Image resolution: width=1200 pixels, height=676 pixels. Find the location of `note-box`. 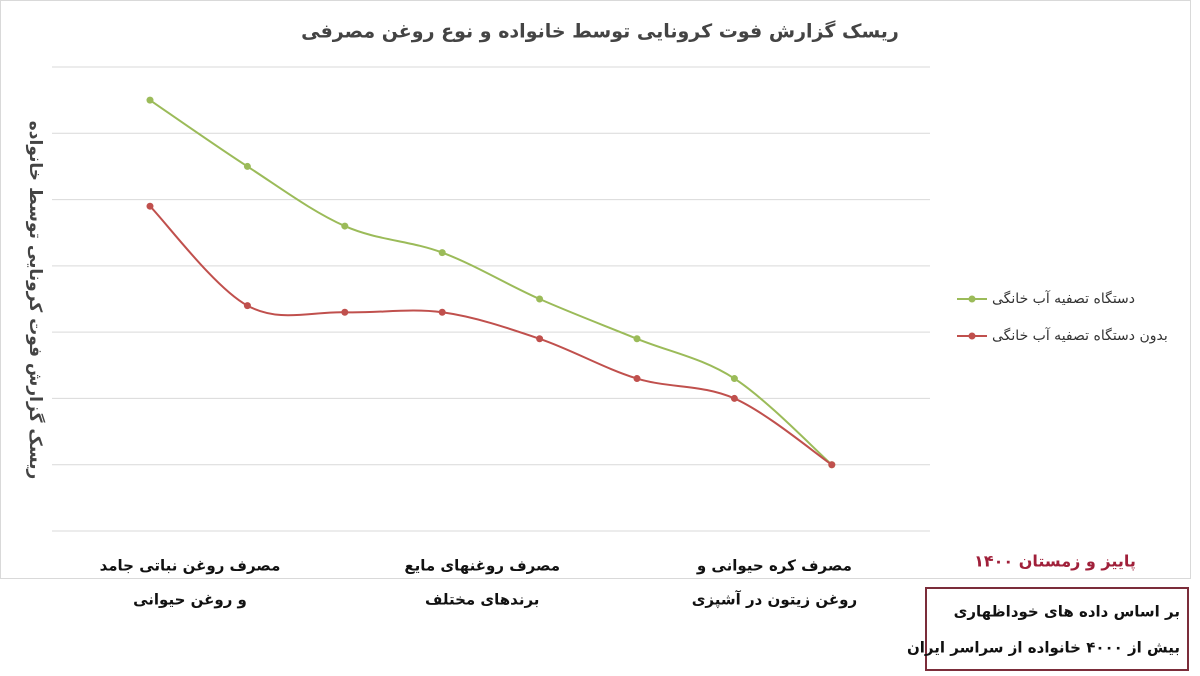

note-box is located at coordinates (1057, 629).